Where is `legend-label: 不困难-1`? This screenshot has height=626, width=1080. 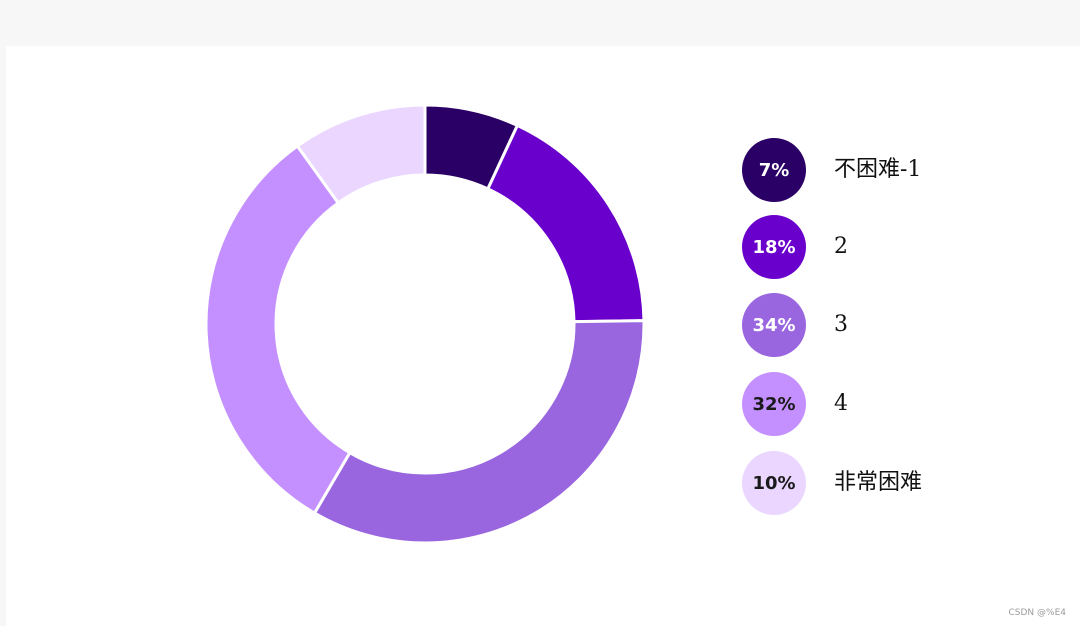 legend-label: 不困难-1 is located at coordinates (878, 169).